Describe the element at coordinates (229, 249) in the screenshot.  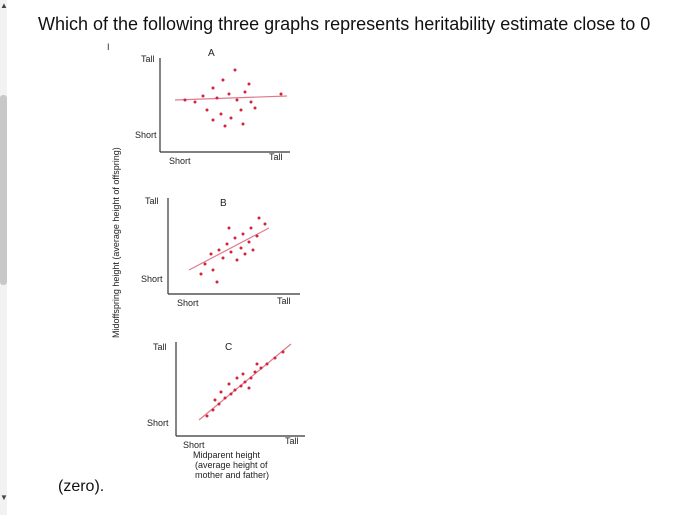
I see `panel-b-trend-line` at that location.